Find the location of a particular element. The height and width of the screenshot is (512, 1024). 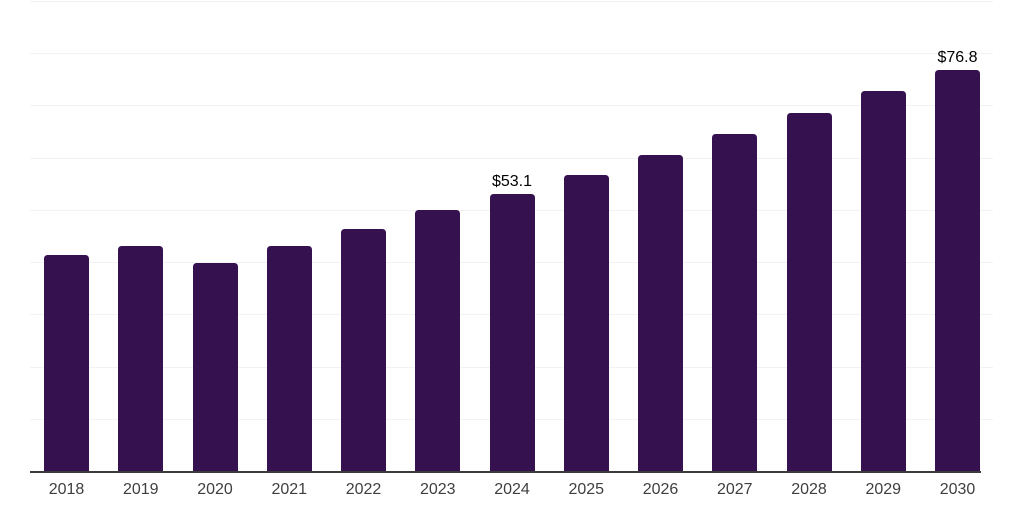

x-tick-label: 2019 is located at coordinates (140, 489).